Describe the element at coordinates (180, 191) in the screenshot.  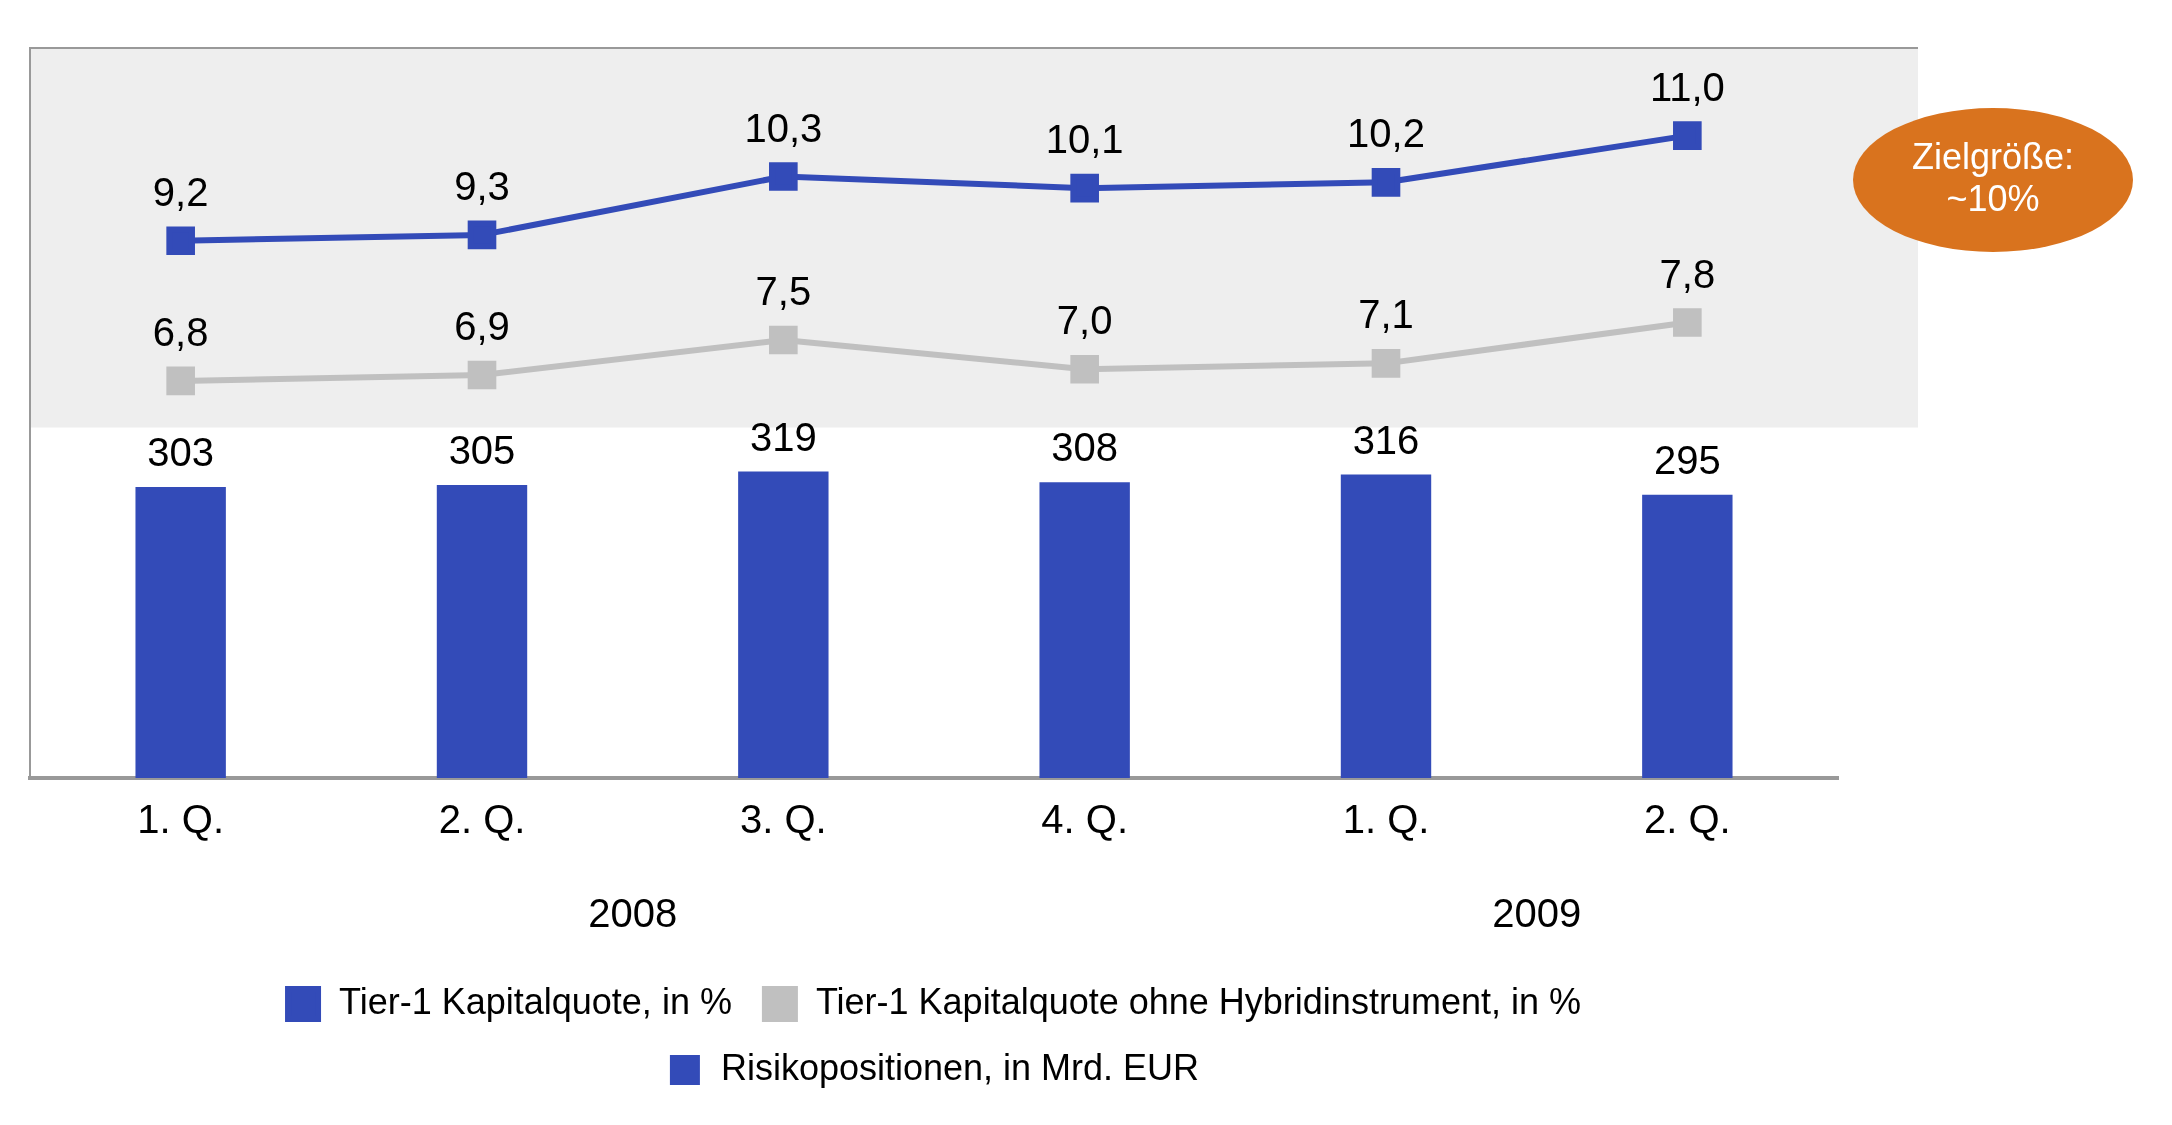
I see `data-label: 9,2` at that location.